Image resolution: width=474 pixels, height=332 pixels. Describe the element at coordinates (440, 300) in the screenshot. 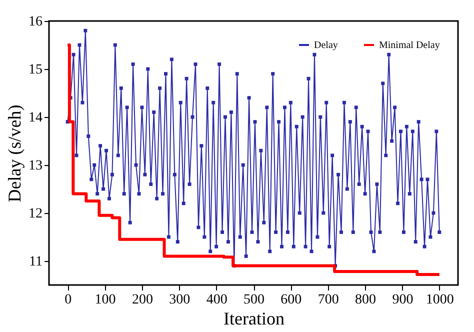

I see `x-tick-label: 1000` at that location.